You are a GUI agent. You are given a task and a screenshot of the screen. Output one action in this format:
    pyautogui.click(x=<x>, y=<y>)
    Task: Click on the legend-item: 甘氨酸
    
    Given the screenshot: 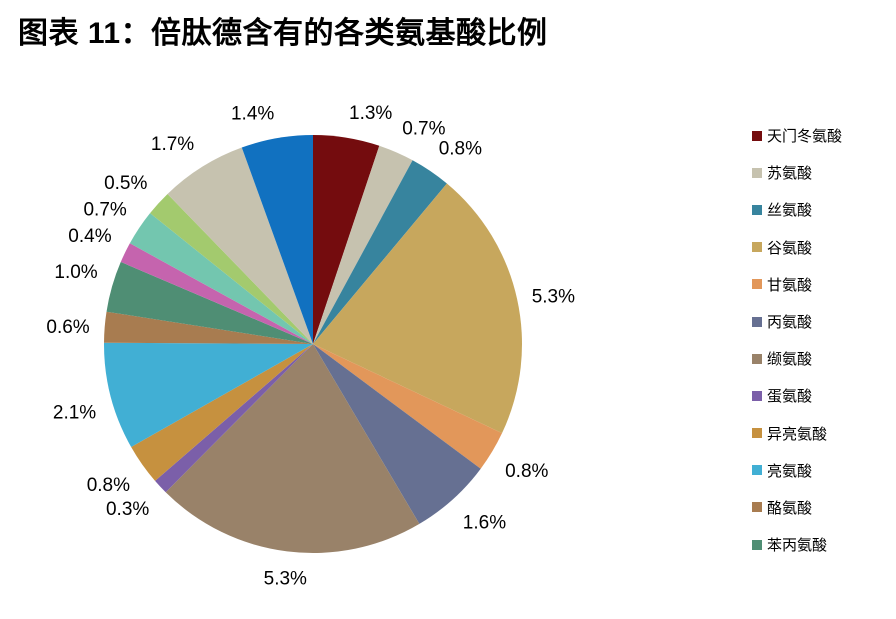 What is the action you would take?
    pyautogui.click(x=797, y=284)
    